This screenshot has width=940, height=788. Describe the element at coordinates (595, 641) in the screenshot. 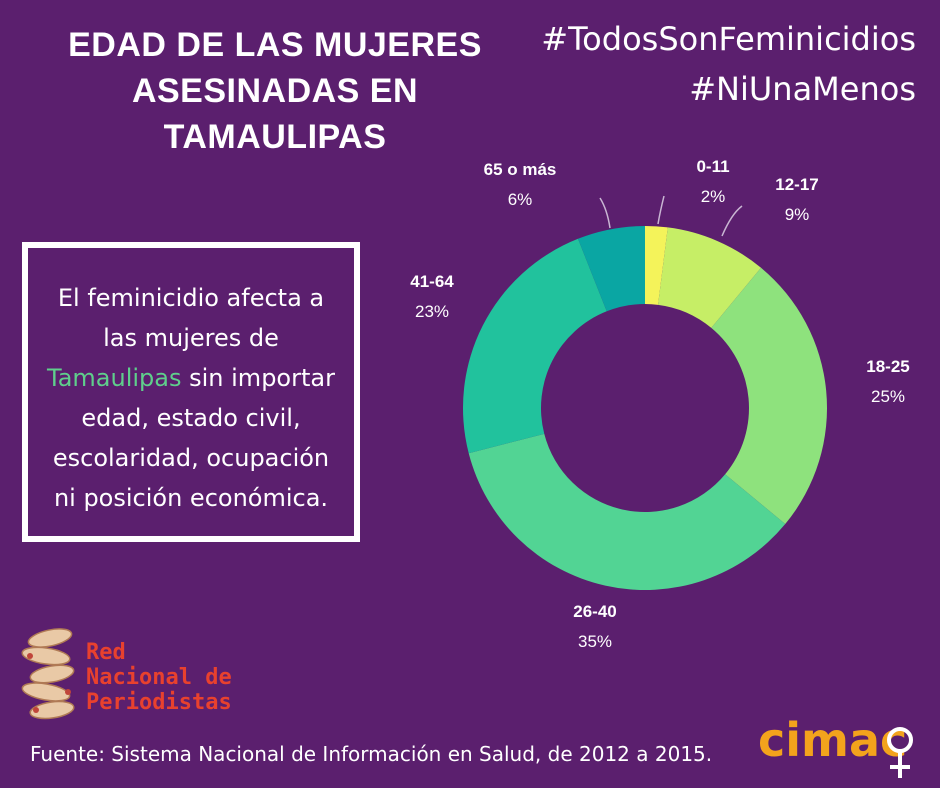

I see `slice-value-26-40: 35%` at that location.